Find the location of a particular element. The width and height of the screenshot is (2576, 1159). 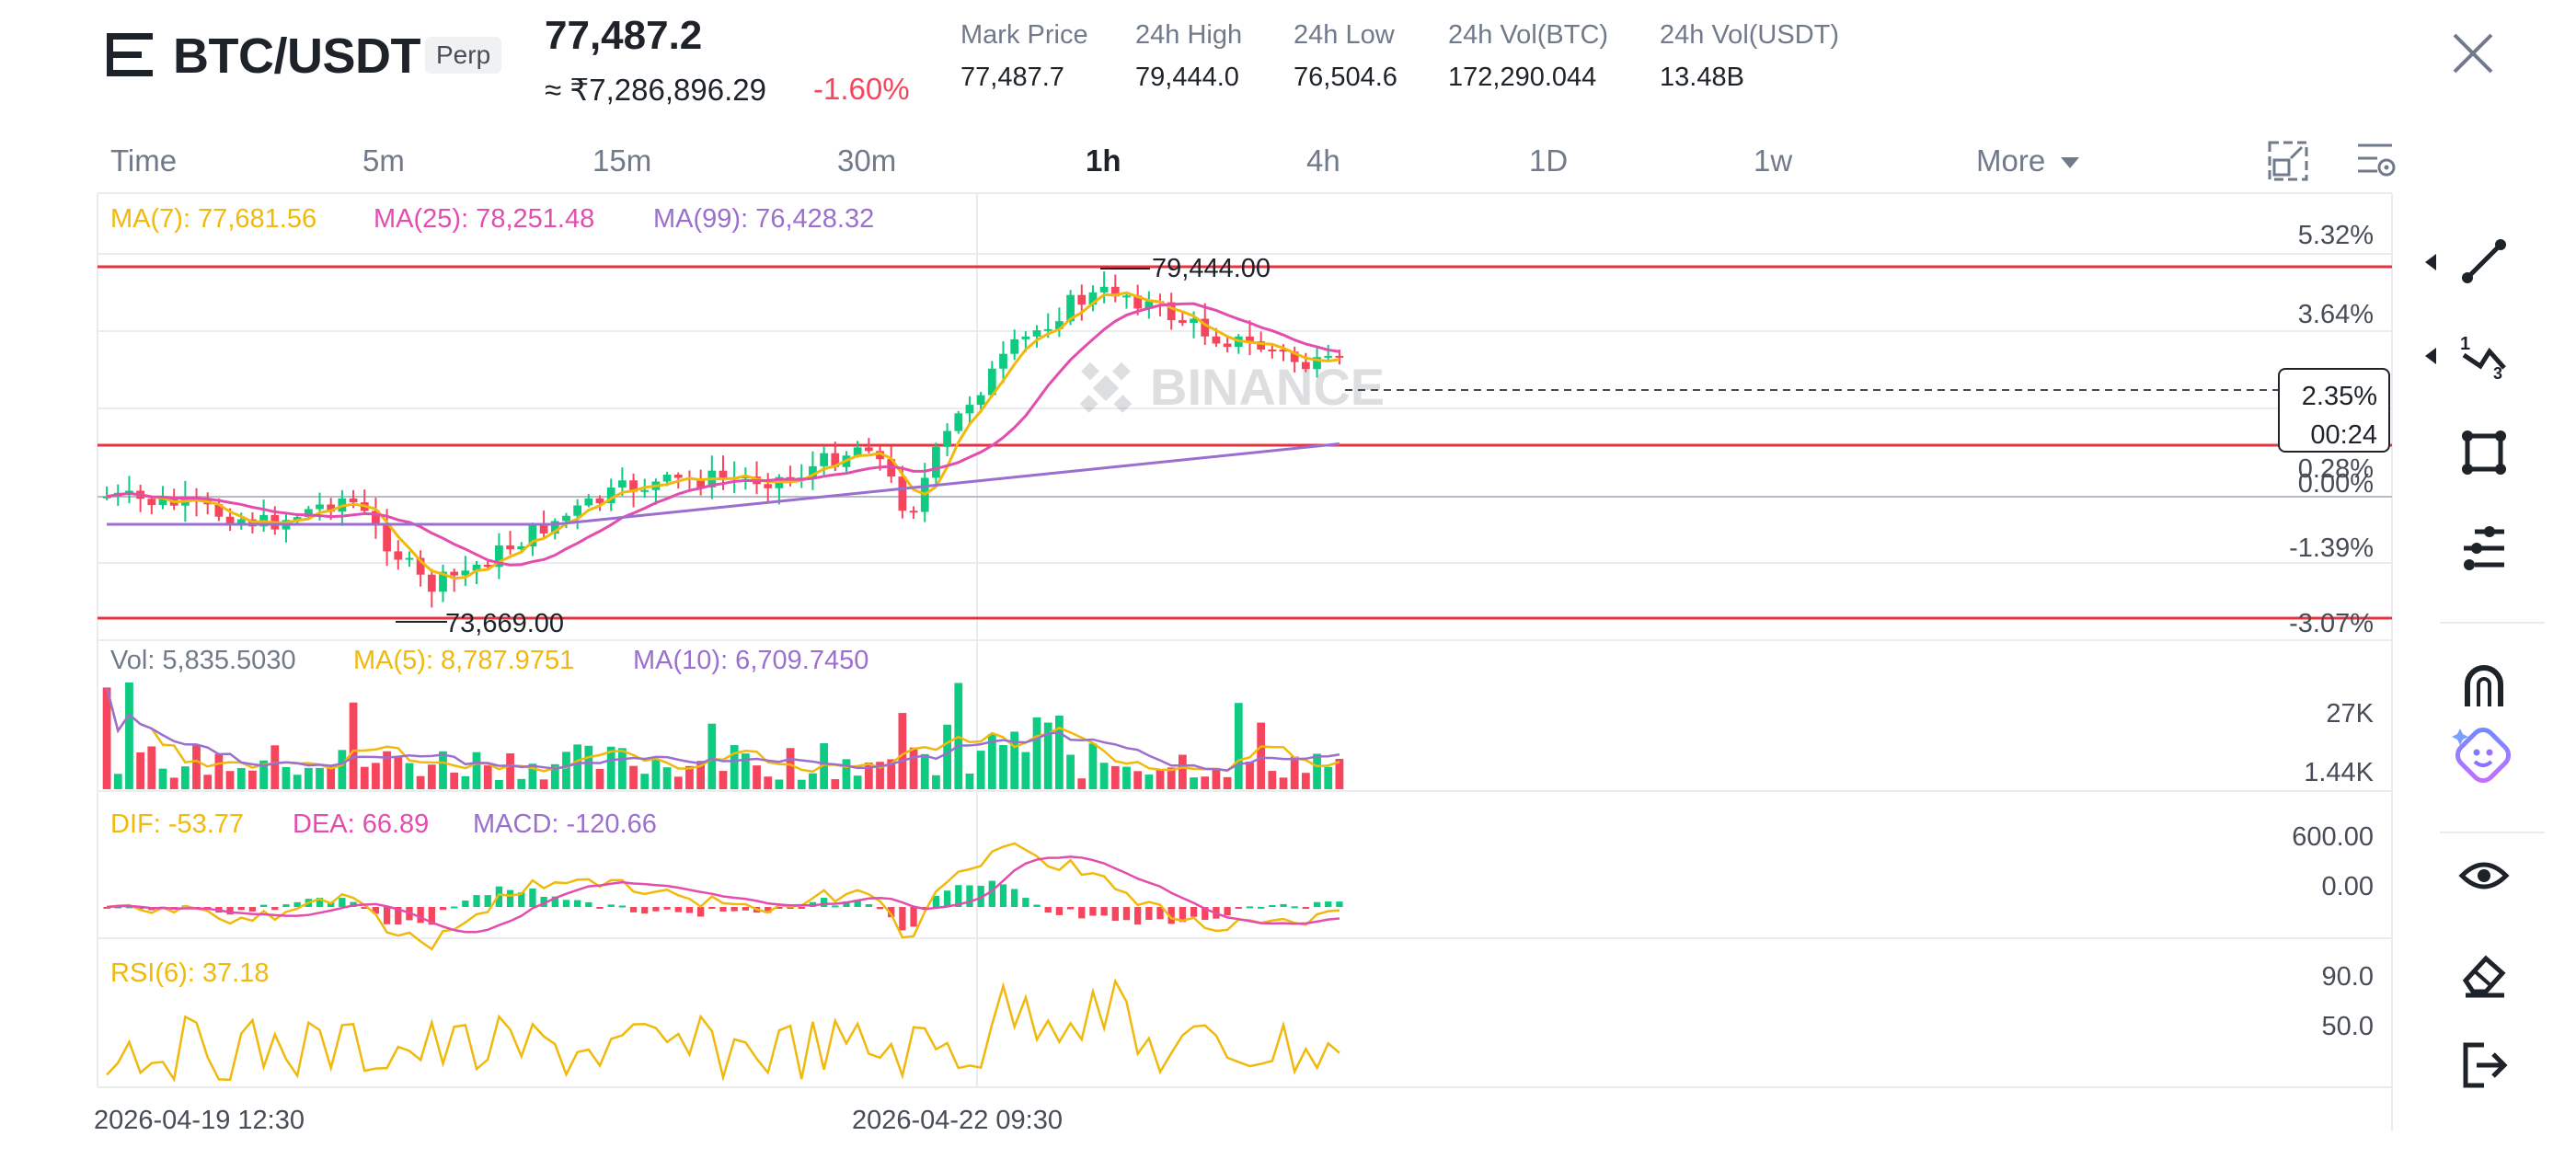

x-tick: 2026-04-19 12:30 is located at coordinates (199, 1120).